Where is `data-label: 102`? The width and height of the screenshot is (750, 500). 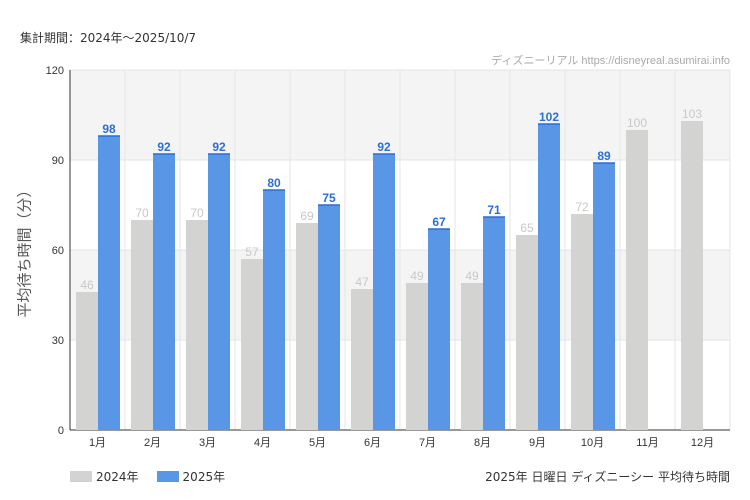 data-label: 102 is located at coordinates (549, 117).